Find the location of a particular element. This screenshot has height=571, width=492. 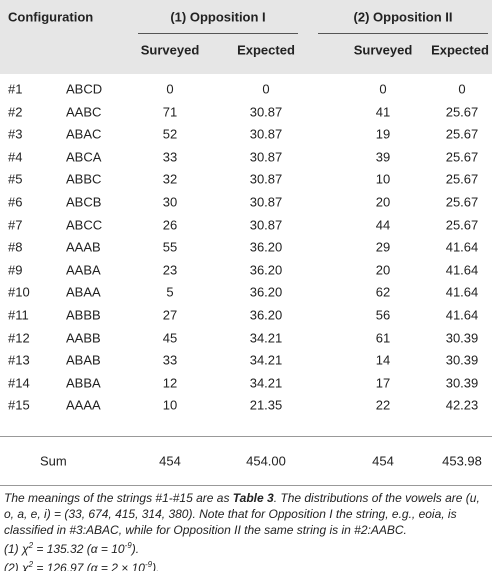

cell-value: 62 is located at coordinates (383, 292).